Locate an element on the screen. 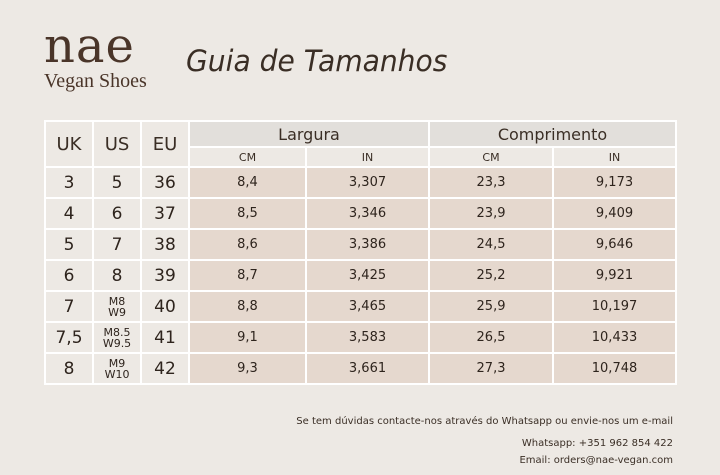 The image size is (720, 475). cell-us-line: W10 is located at coordinates (117, 374).